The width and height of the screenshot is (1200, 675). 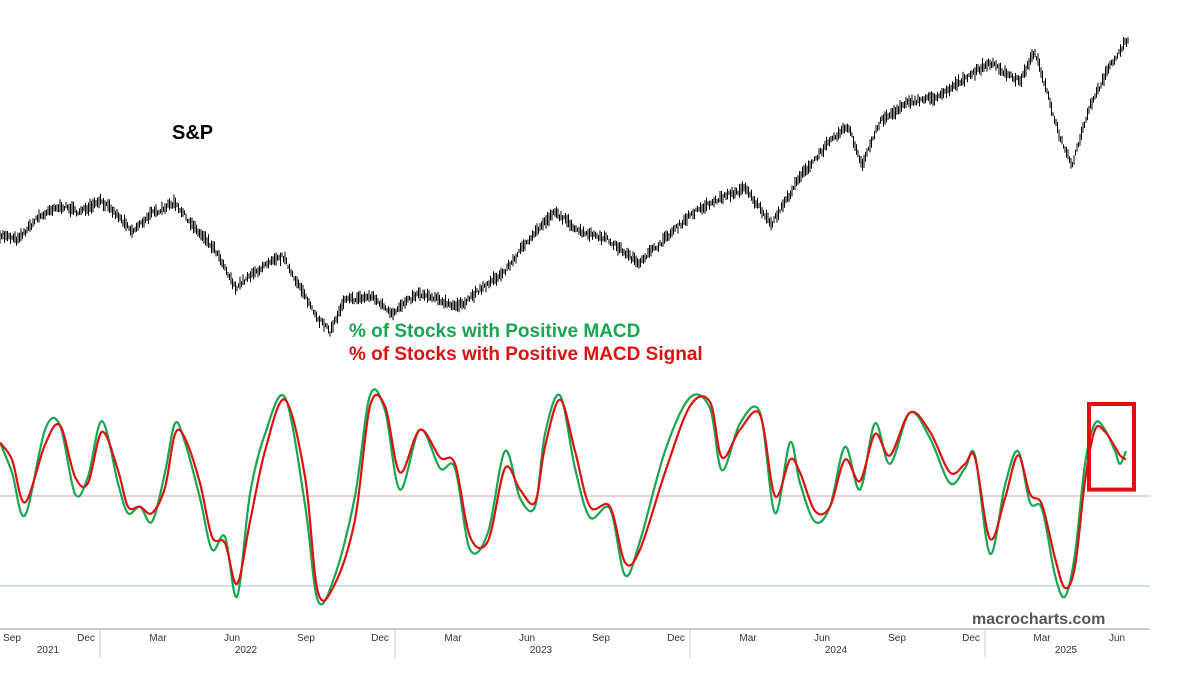 I want to click on legend-macd-signal: % of Stocks with Positive MACD Signal, so click(x=526, y=354).